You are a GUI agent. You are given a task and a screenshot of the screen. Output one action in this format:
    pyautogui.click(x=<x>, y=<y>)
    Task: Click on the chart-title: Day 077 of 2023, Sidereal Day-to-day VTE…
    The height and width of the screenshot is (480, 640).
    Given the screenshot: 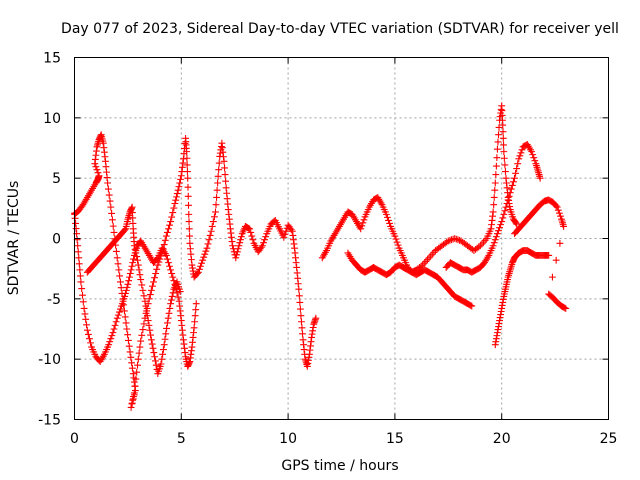 What is the action you would take?
    pyautogui.click(x=340, y=29)
    